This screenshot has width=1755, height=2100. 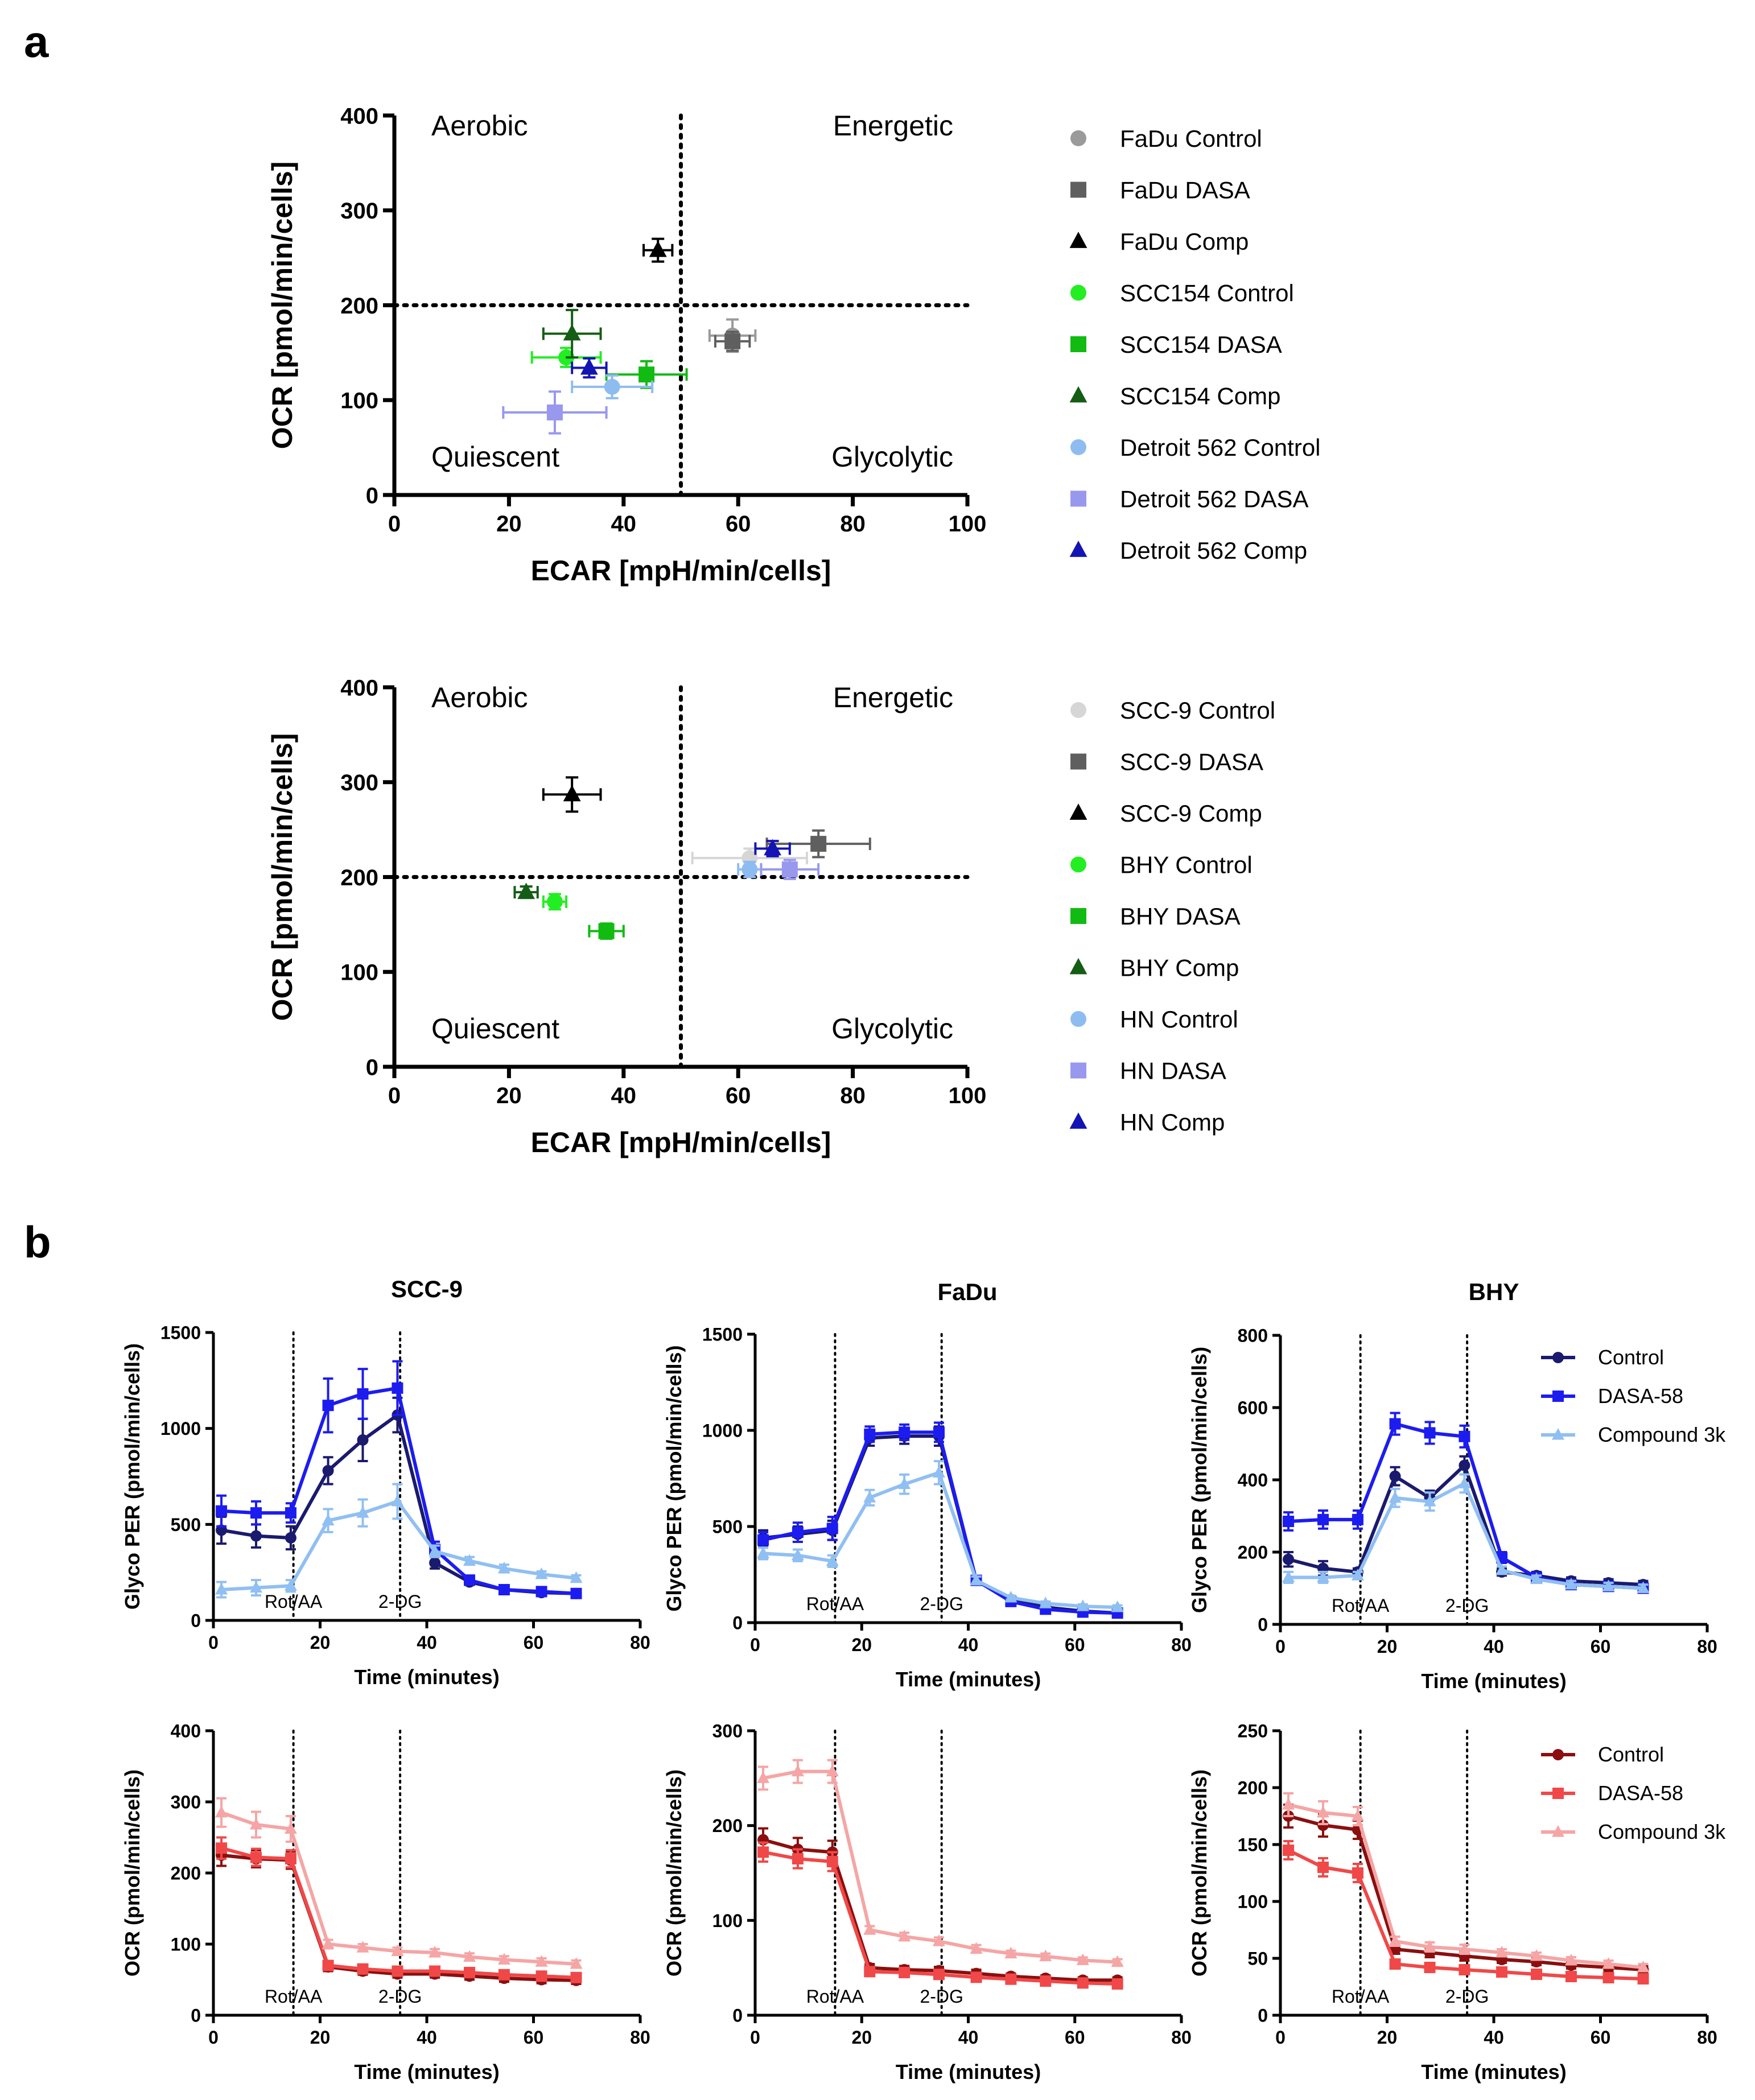 I want to click on legend-item: HN Comp, so click(x=1147, y=1122).